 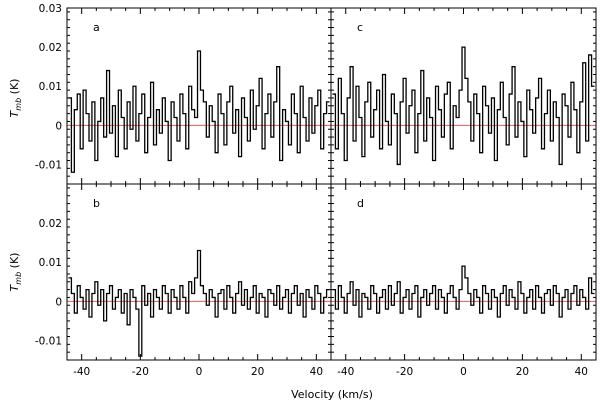 What do you see at coordinates (50, 9) in the screenshot?
I see `y-tick-label: 0.03` at bounding box center [50, 9].